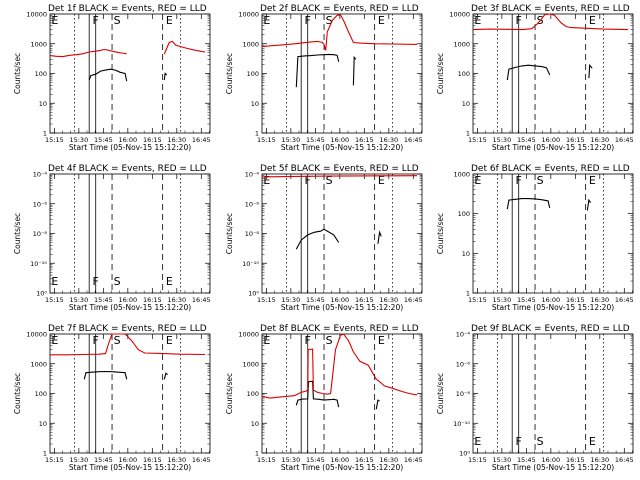 The width and height of the screenshot is (640, 480). I want to click on chart-title: Det 2f BLACK = Events, RED = LLD, so click(339, 9).